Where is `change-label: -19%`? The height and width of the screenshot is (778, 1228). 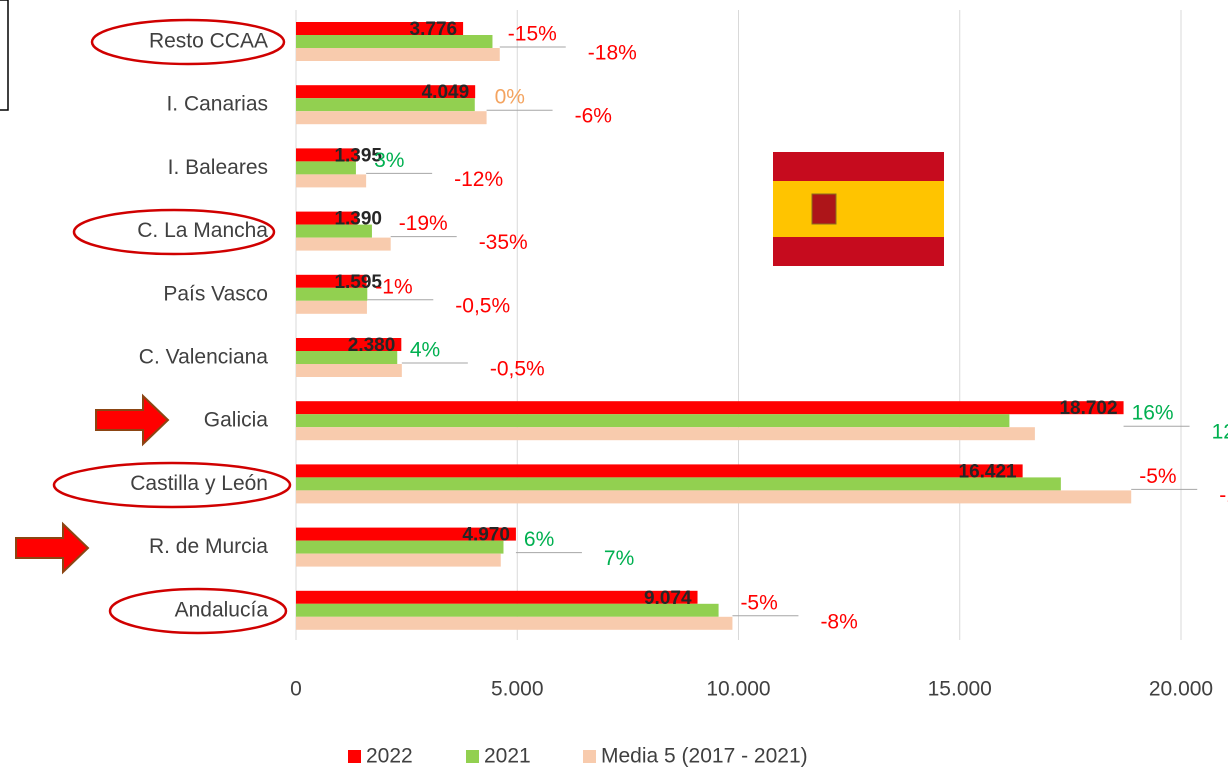
change-label: -19% is located at coordinates (423, 223).